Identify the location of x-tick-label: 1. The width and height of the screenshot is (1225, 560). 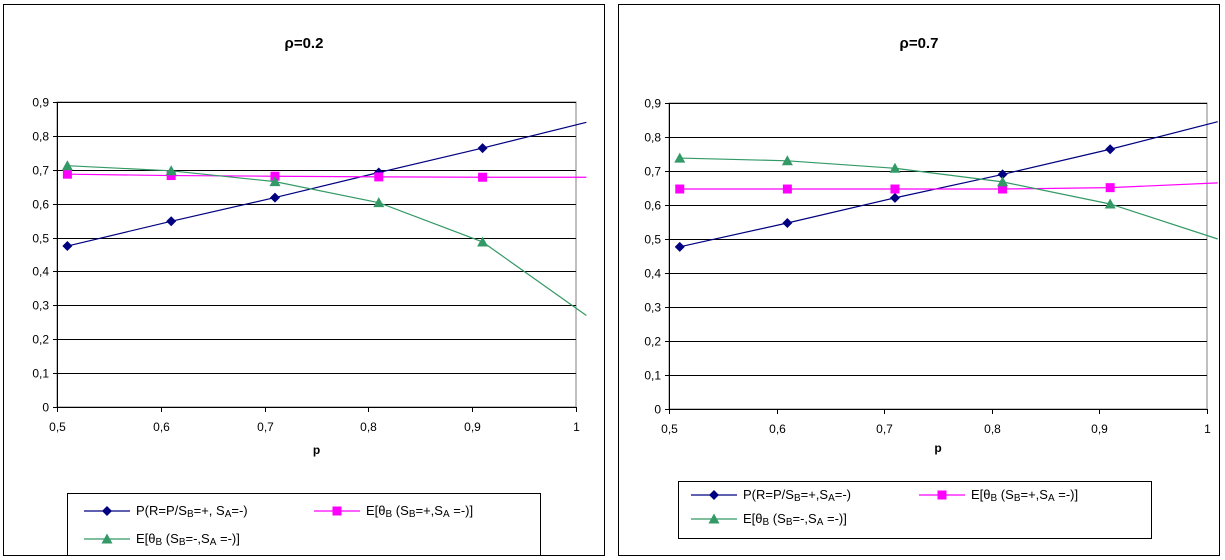
(1207, 429).